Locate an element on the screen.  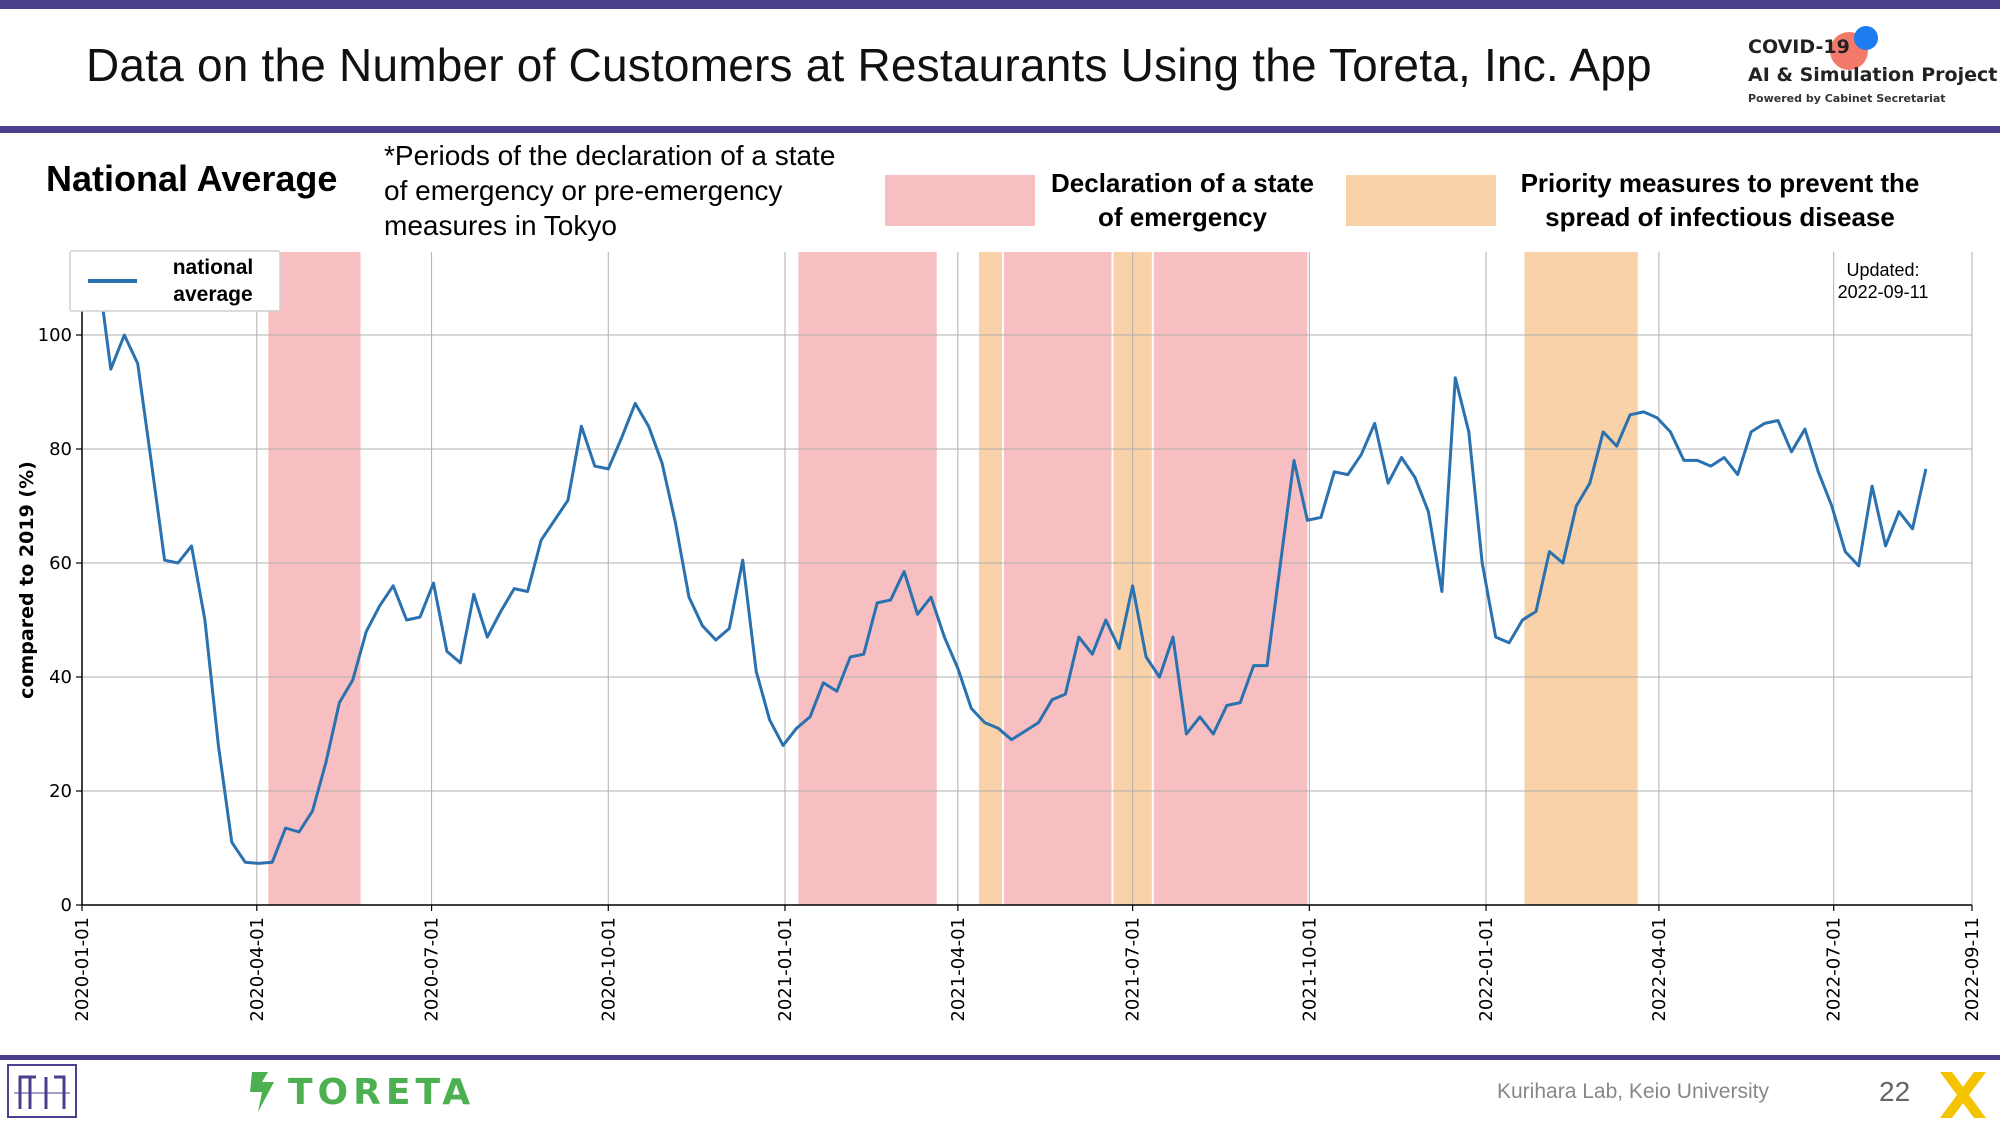
updated-date: 2022-09-11 is located at coordinates (1883, 292).